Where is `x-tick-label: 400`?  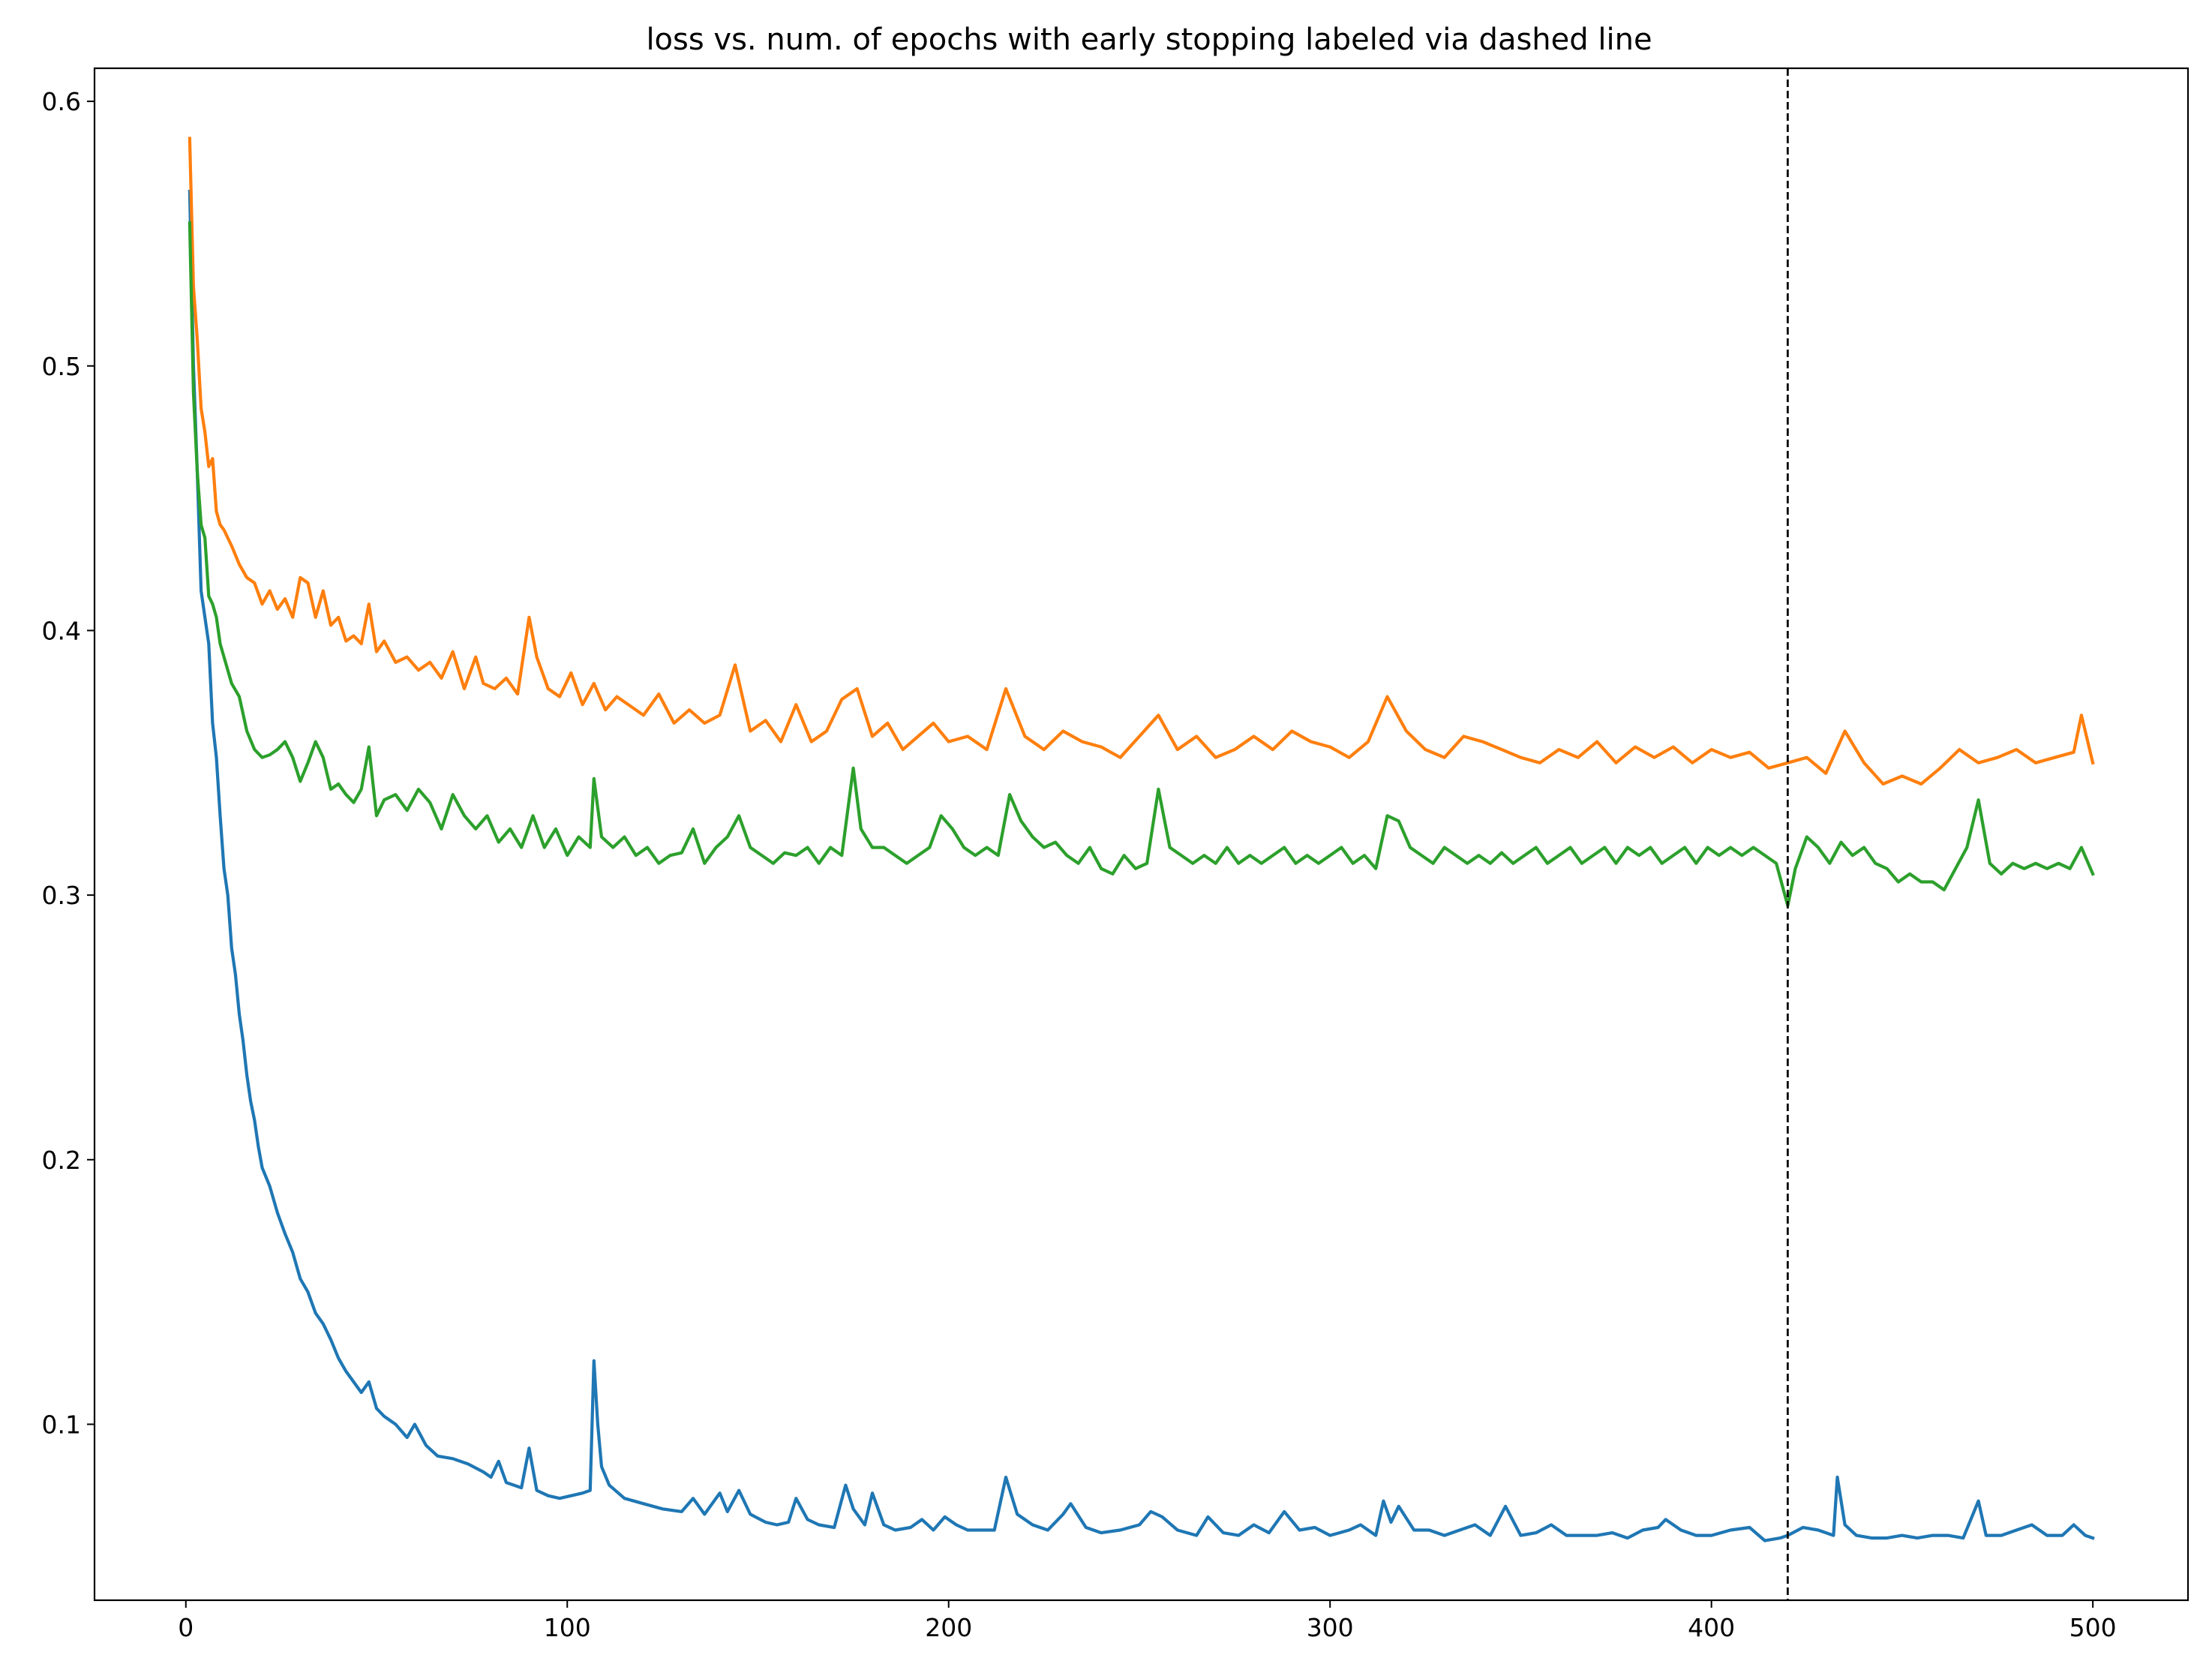
x-tick-label: 400 is located at coordinates (1711, 1627).